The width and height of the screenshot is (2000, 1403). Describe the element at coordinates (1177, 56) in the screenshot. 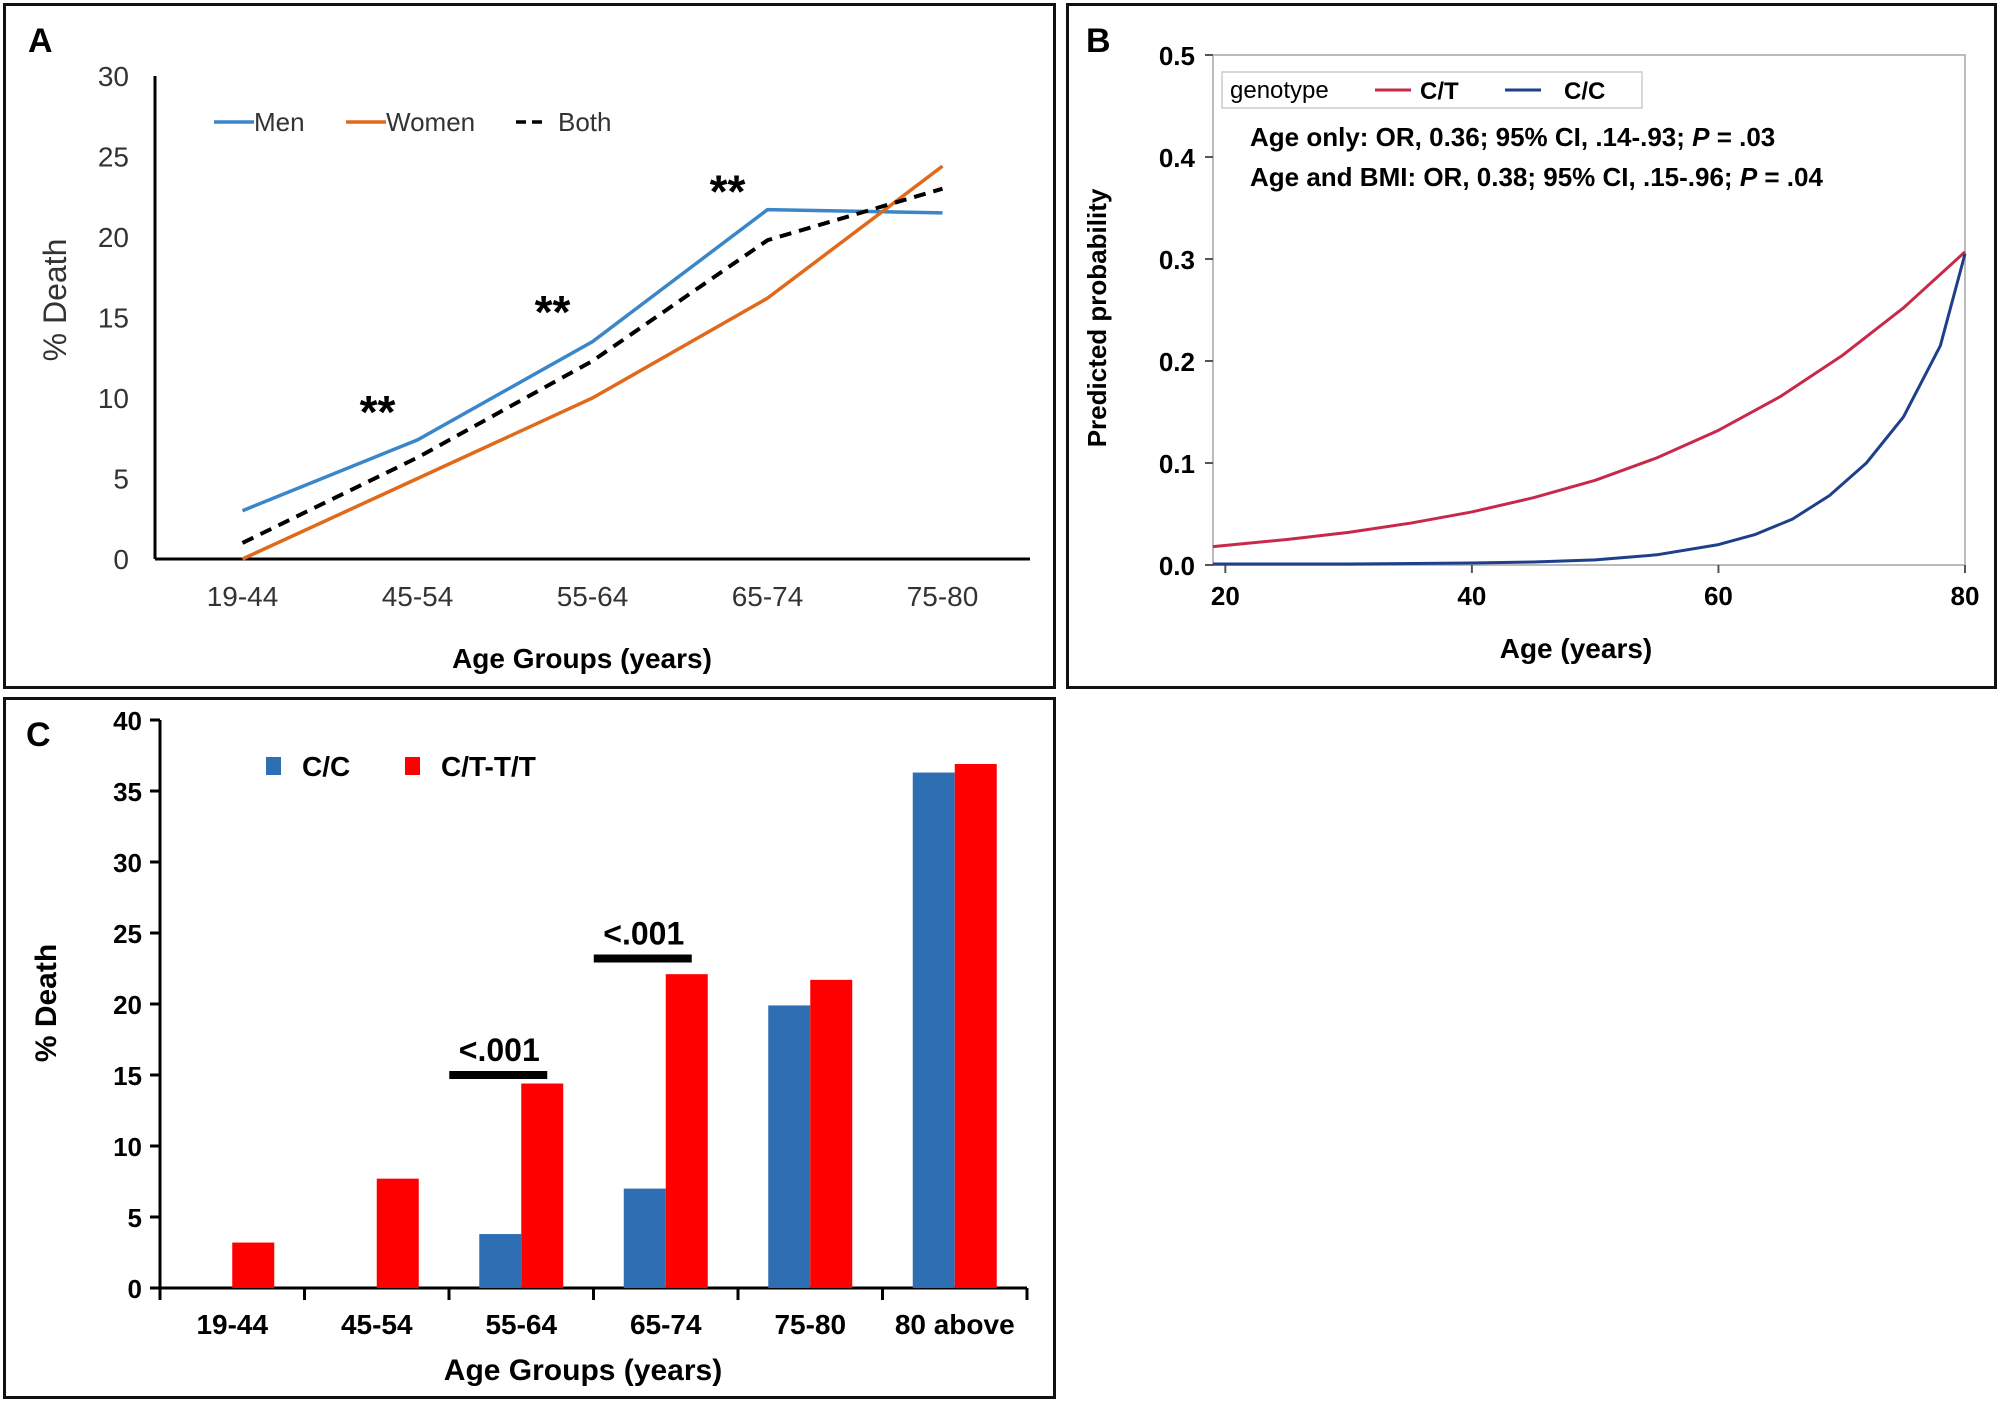

I see `y-tick-label: 0.5` at that location.